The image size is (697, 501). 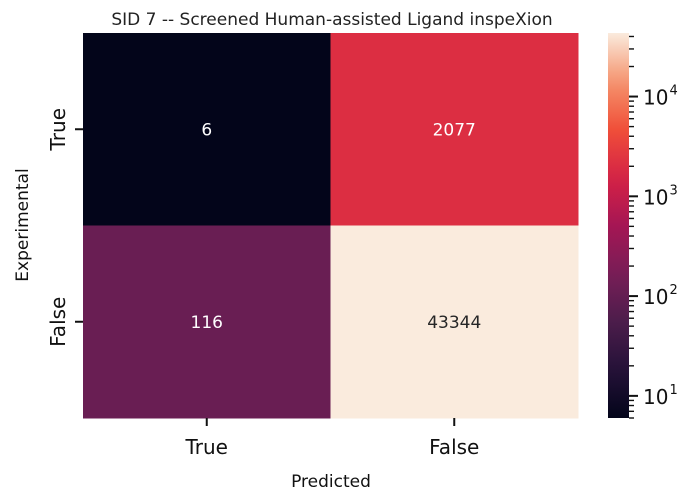 I want to click on cell-value-label: 6, so click(x=206, y=130).